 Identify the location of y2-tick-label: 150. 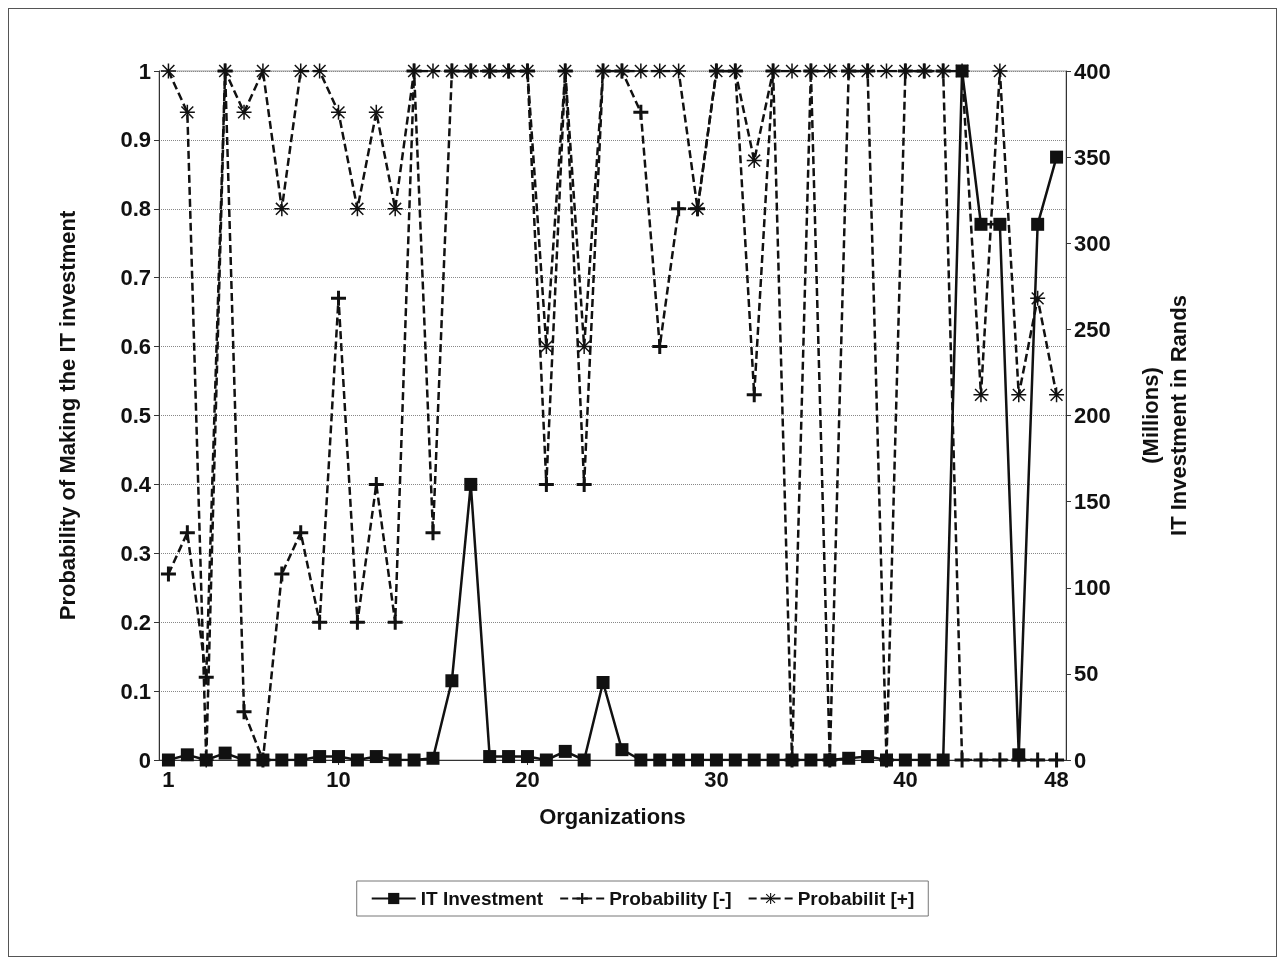
(1092, 502).